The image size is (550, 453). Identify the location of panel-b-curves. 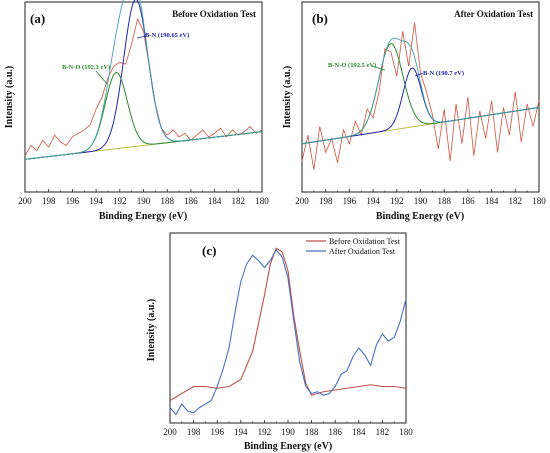
(420, 96).